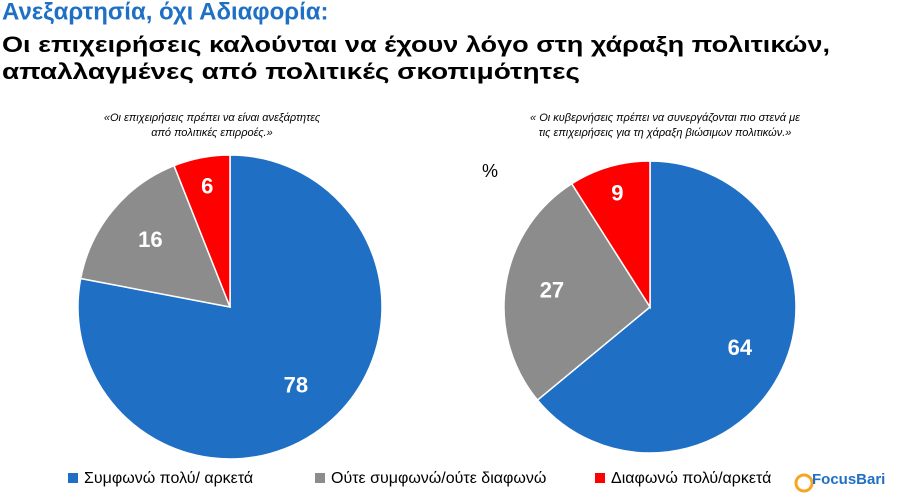  What do you see at coordinates (296, 384) in the screenshot?
I see `data-label: 78` at bounding box center [296, 384].